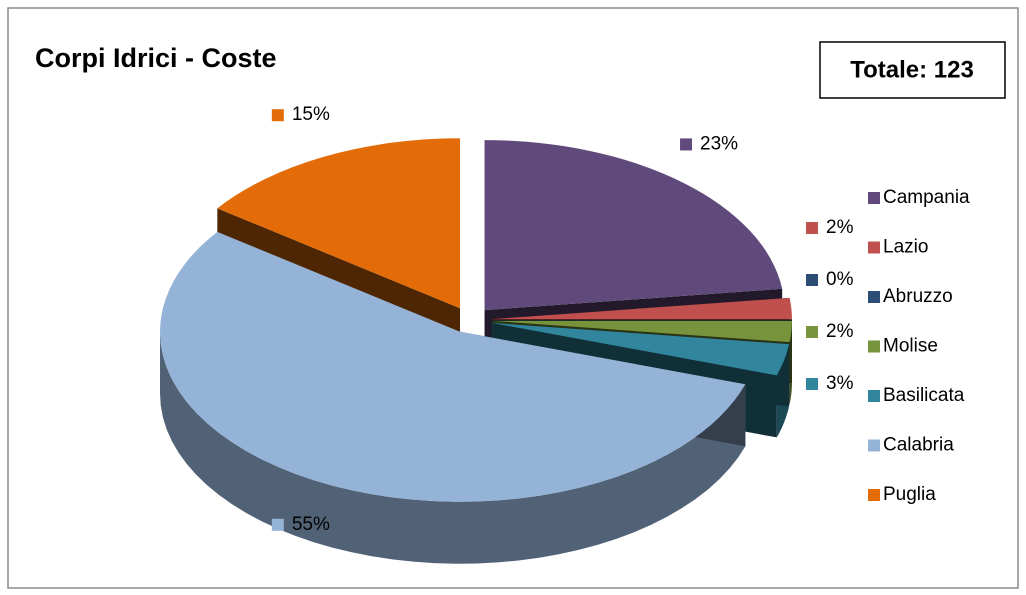  What do you see at coordinates (840, 279) in the screenshot?
I see `data-label: 0%` at bounding box center [840, 279].